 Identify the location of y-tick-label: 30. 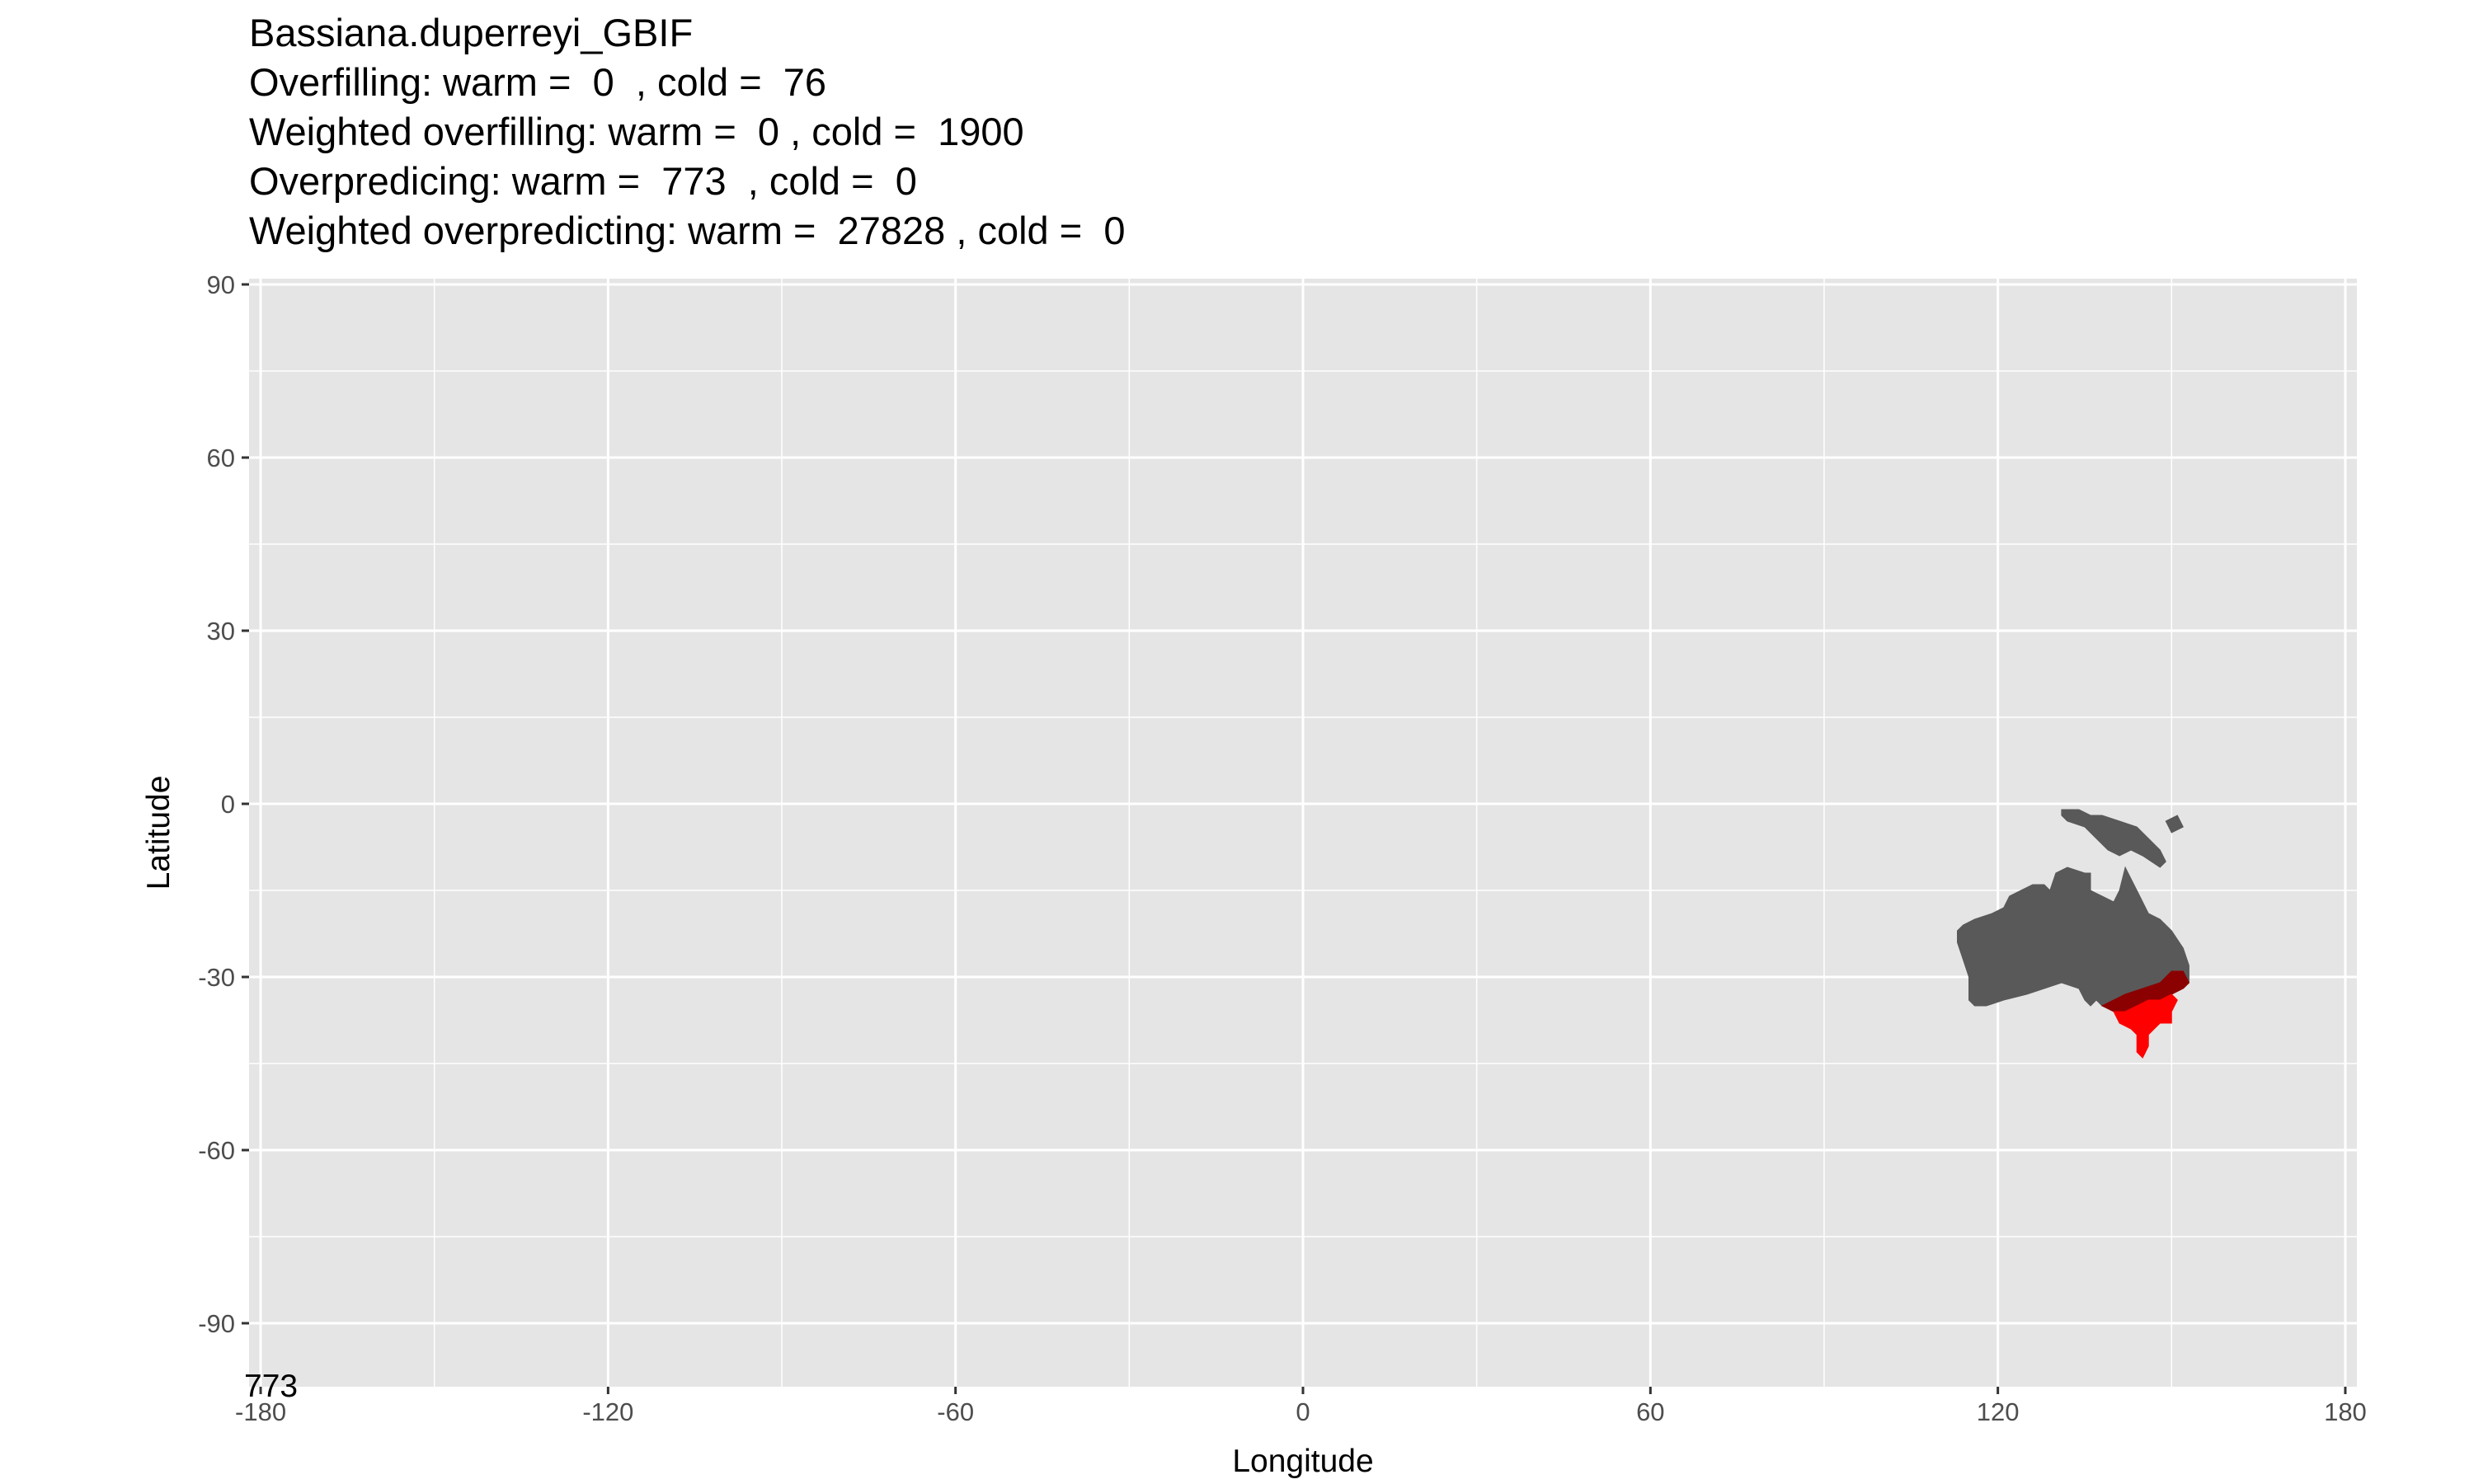
(221, 631).